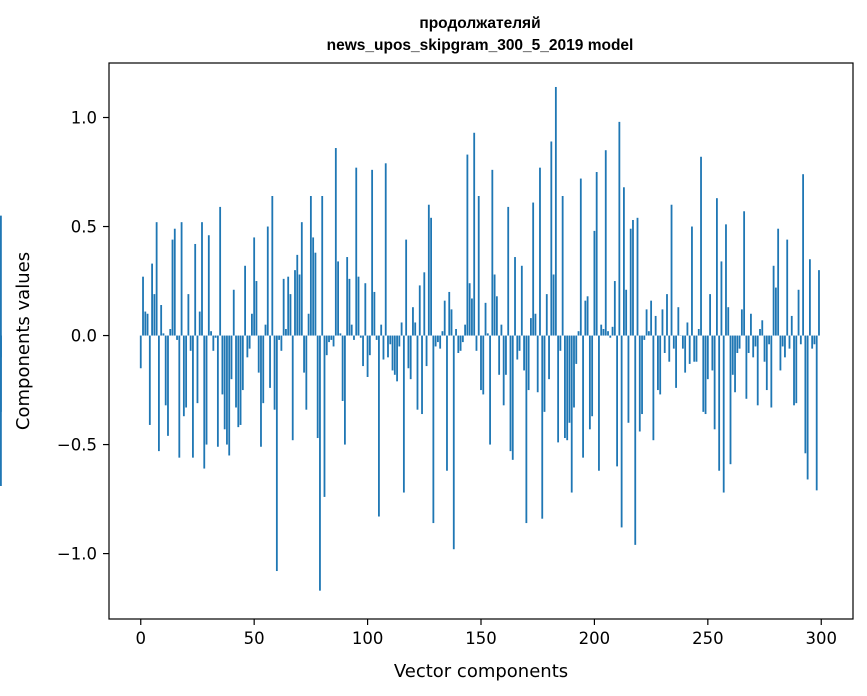 The height and width of the screenshot is (696, 867). What do you see at coordinates (254, 638) in the screenshot?
I see `x-tick-label: 50` at bounding box center [254, 638].